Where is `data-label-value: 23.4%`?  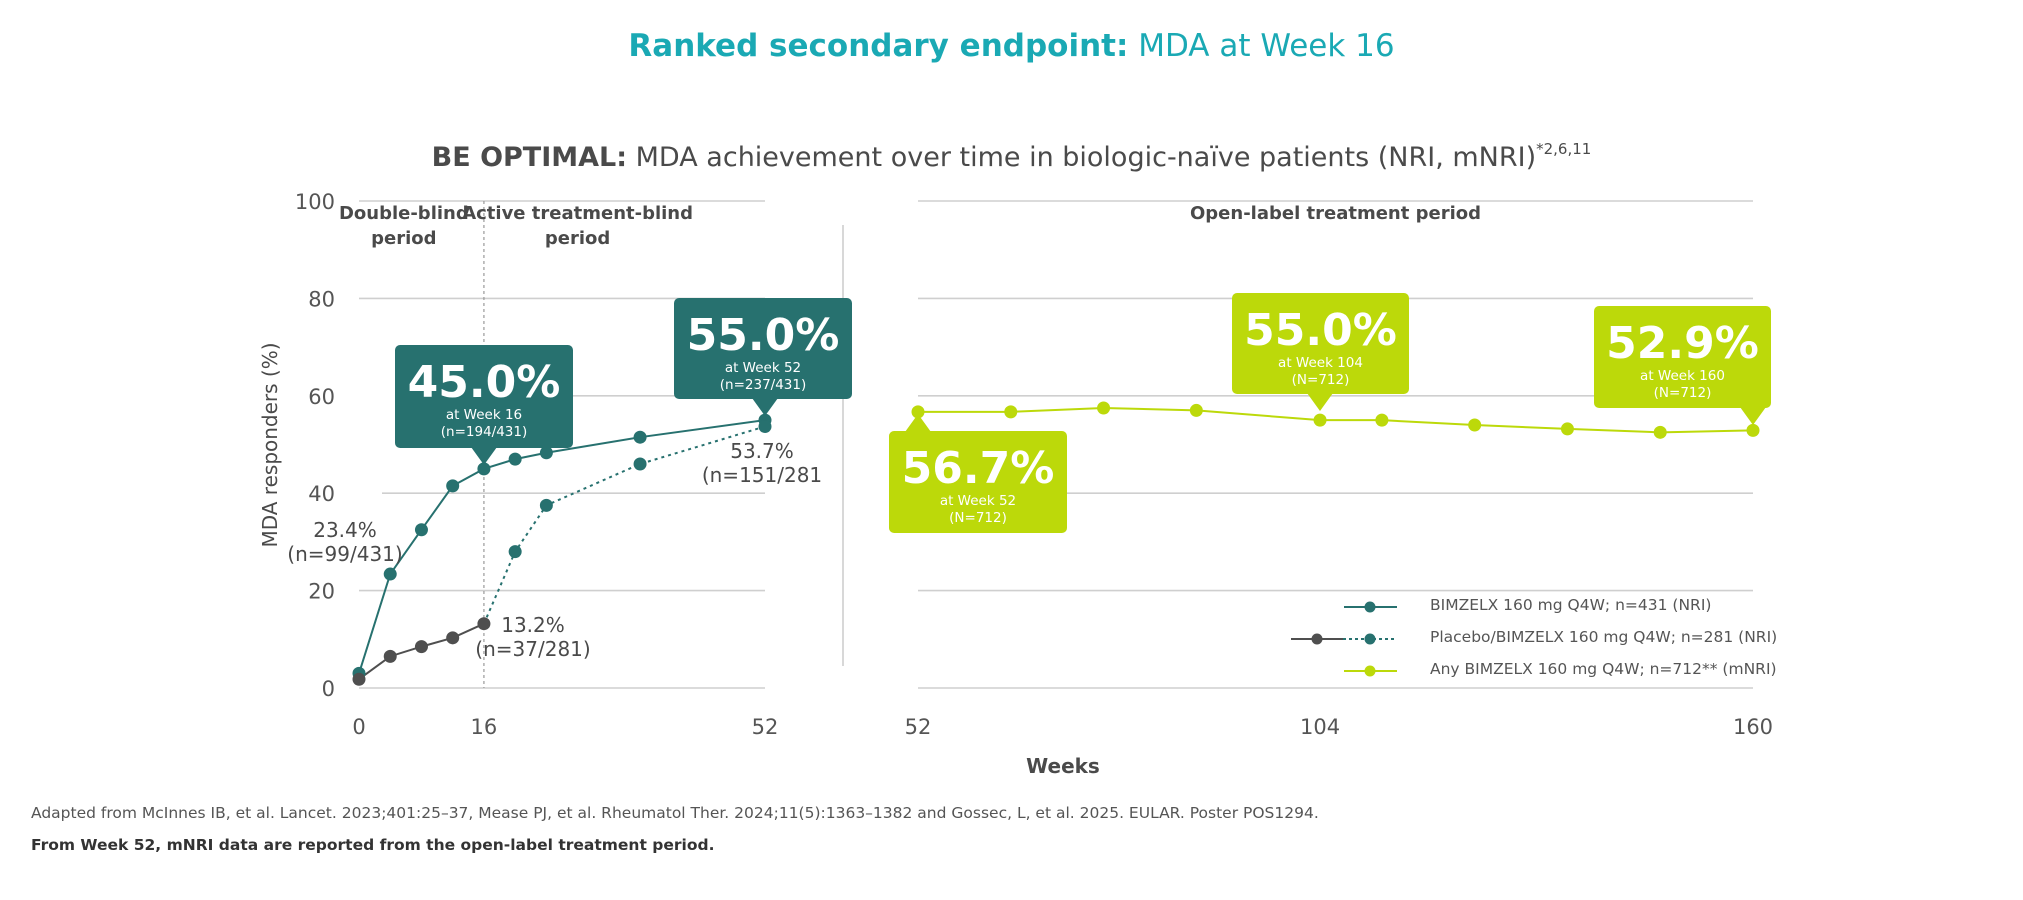
data-label-value: 23.4% is located at coordinates (345, 530).